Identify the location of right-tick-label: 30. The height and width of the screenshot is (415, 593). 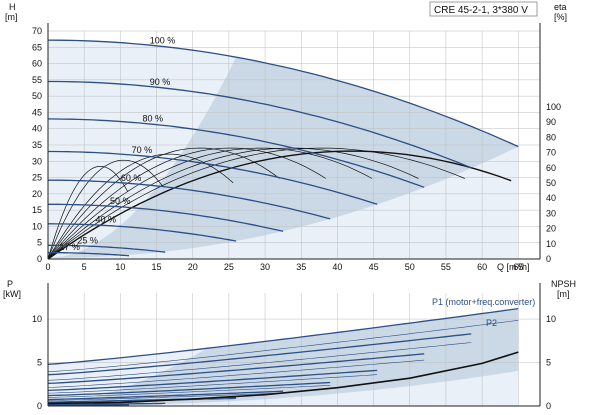
(551, 213).